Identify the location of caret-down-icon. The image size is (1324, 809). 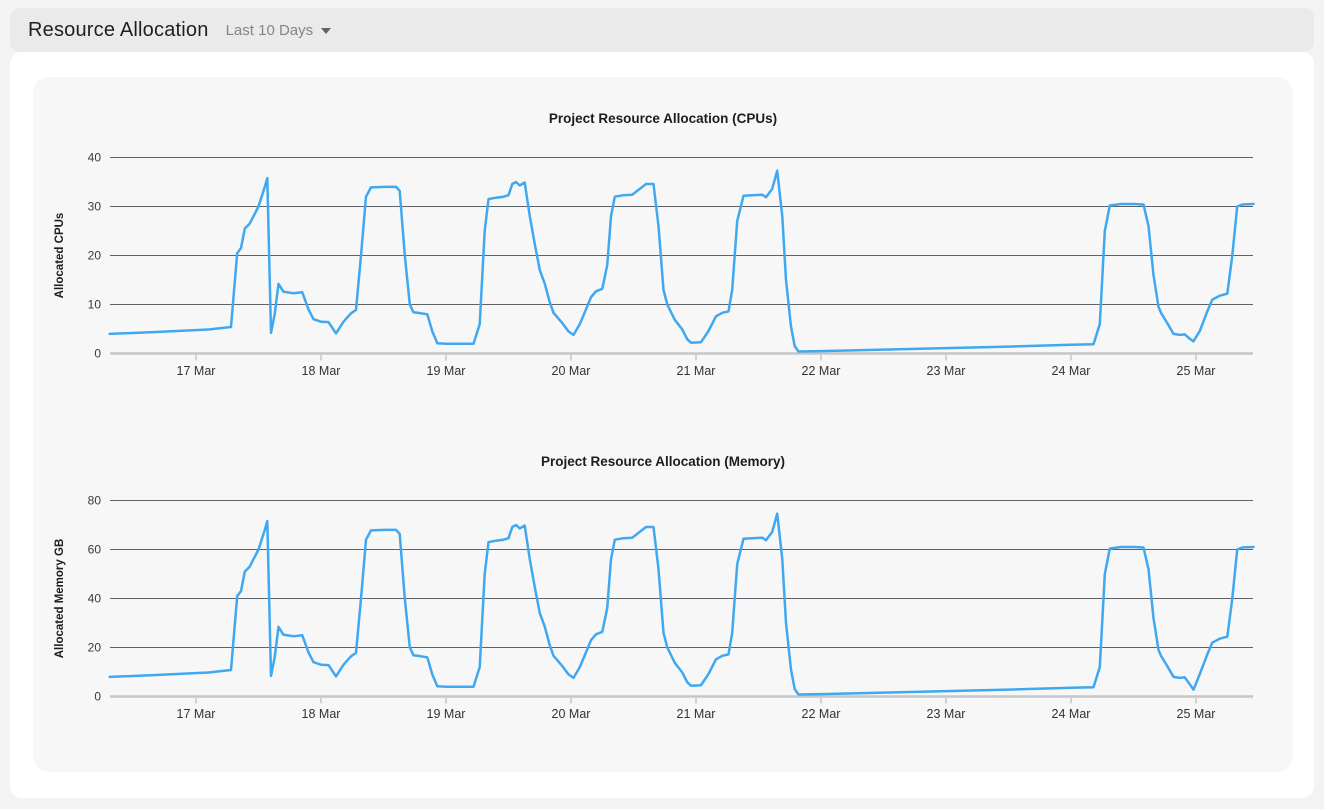
(326, 31).